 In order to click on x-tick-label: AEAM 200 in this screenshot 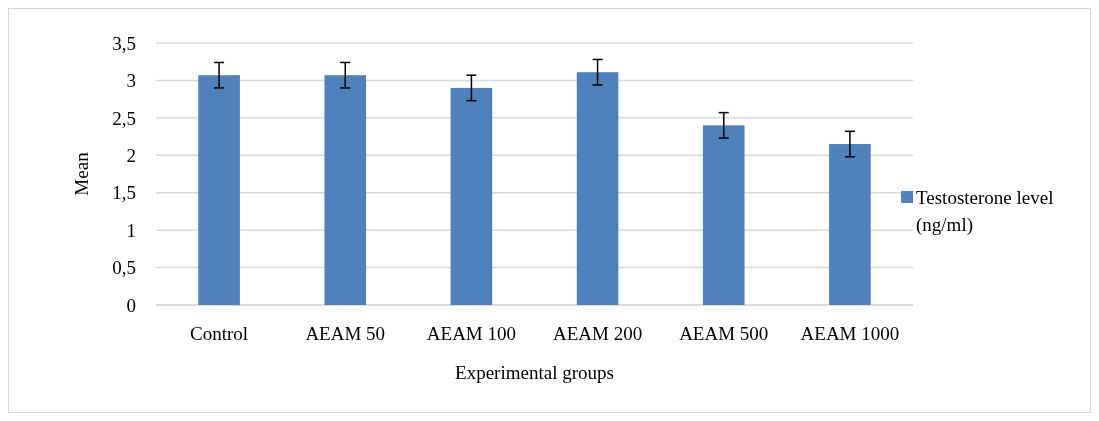, I will do `click(597, 333)`.